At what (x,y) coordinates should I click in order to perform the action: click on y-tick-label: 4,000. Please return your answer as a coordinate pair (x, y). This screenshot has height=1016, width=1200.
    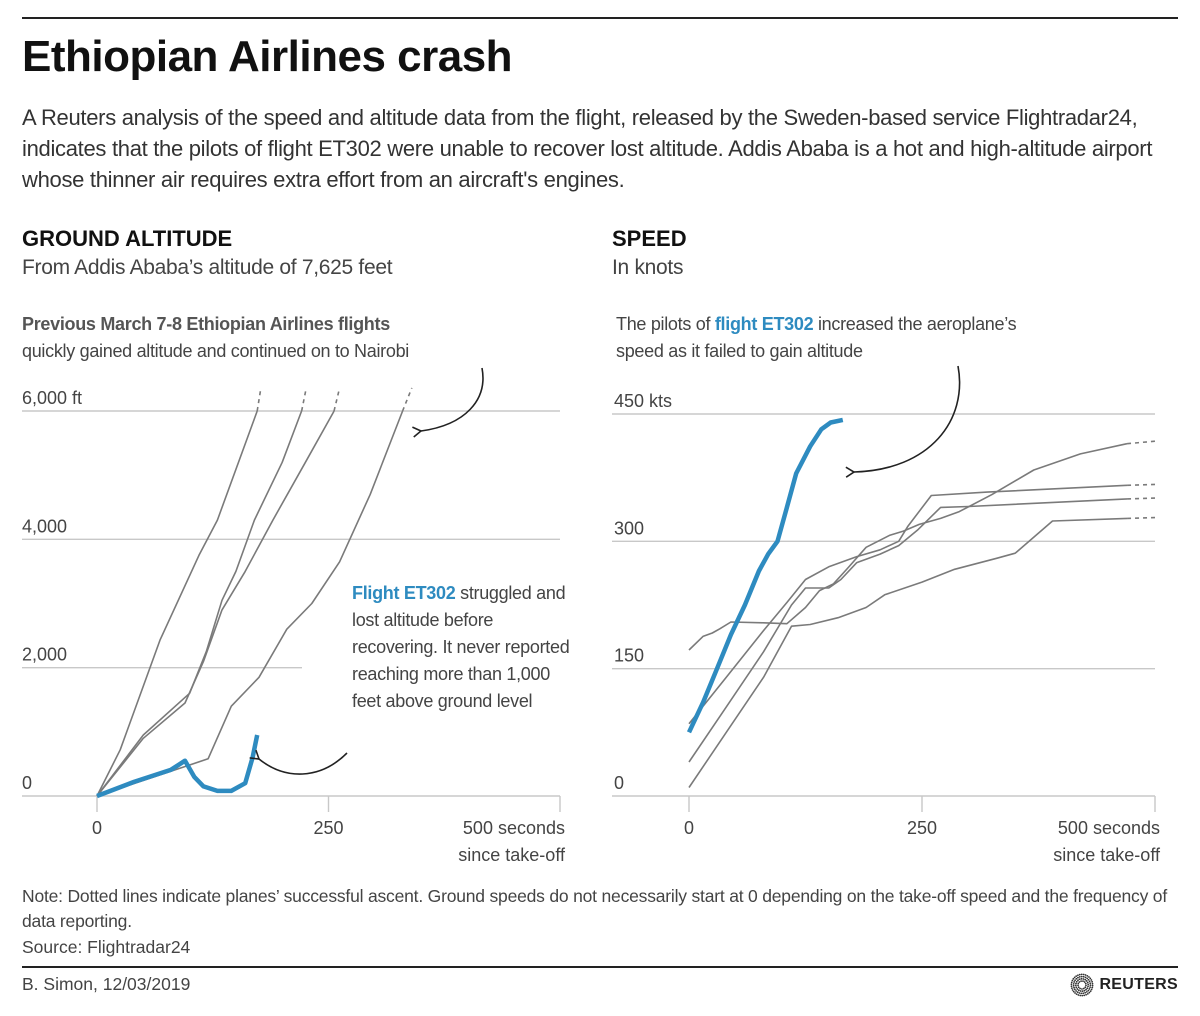
    Looking at the image, I should click on (44, 526).